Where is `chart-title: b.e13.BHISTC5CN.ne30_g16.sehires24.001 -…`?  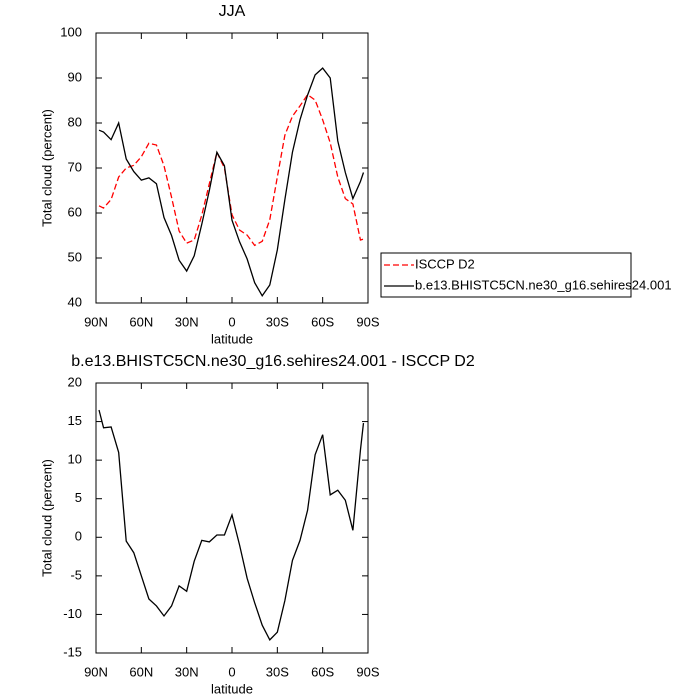 chart-title: b.e13.BHISTC5CN.ne30_g16.sehires24.001 -… is located at coordinates (273, 361).